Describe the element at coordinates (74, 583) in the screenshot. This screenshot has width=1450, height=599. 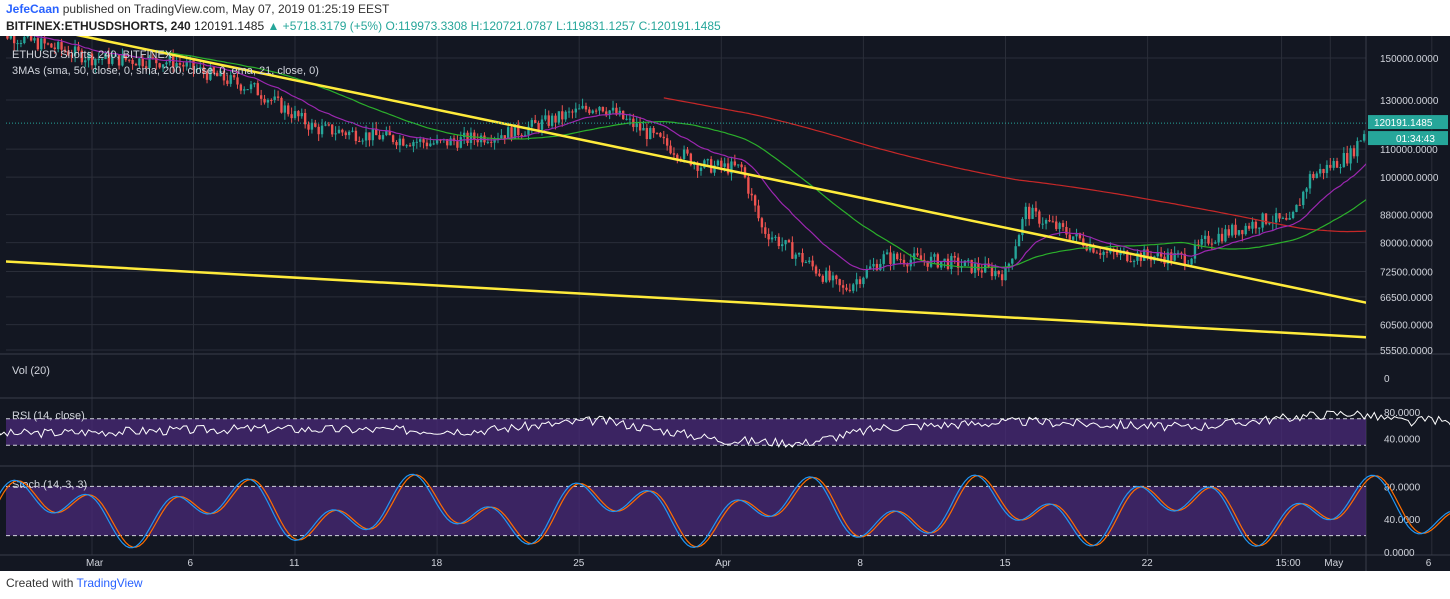
I see `created-with: Created with TradingView` at that location.